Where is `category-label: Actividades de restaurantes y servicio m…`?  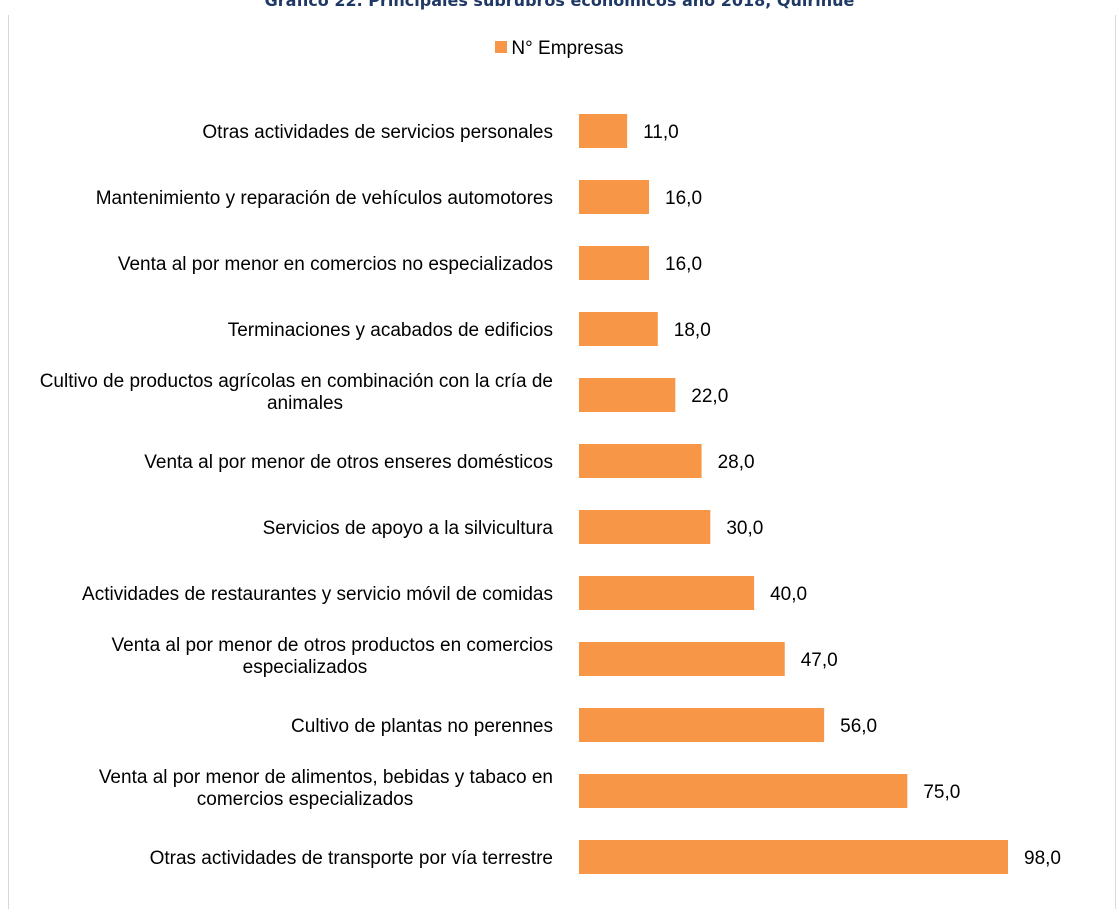
category-label: Actividades de restaurantes y servicio m… is located at coordinates (317, 594).